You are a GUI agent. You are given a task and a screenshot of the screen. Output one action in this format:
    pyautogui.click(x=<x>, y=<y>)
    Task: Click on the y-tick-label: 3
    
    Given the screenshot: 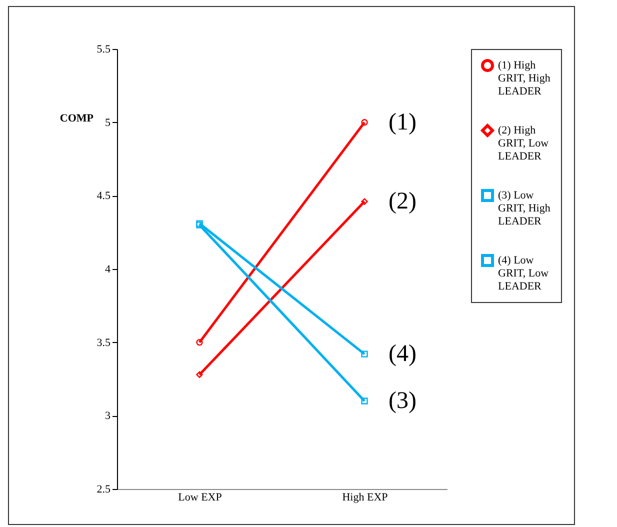 What is the action you would take?
    pyautogui.click(x=108, y=416)
    